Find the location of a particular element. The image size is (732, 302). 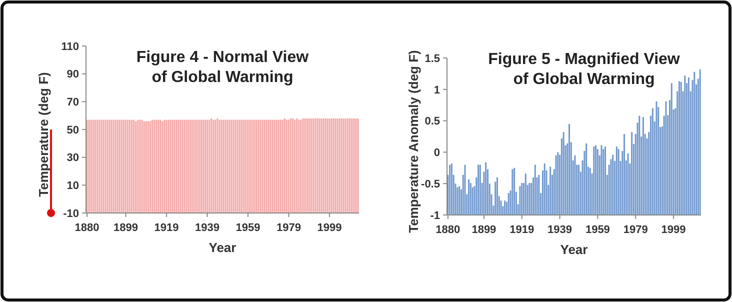

y-tick-label: 30 is located at coordinates (72, 158).